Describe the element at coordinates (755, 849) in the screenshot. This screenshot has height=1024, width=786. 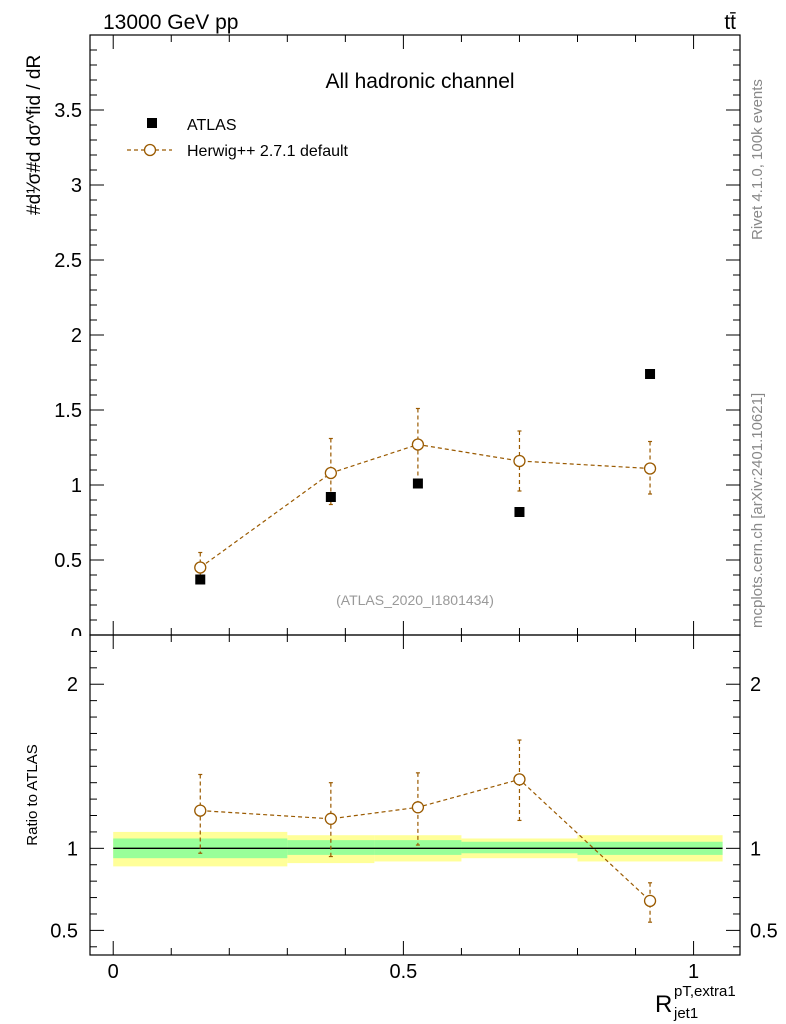
I see `bottom-ytick-label-right-1: 1` at that location.